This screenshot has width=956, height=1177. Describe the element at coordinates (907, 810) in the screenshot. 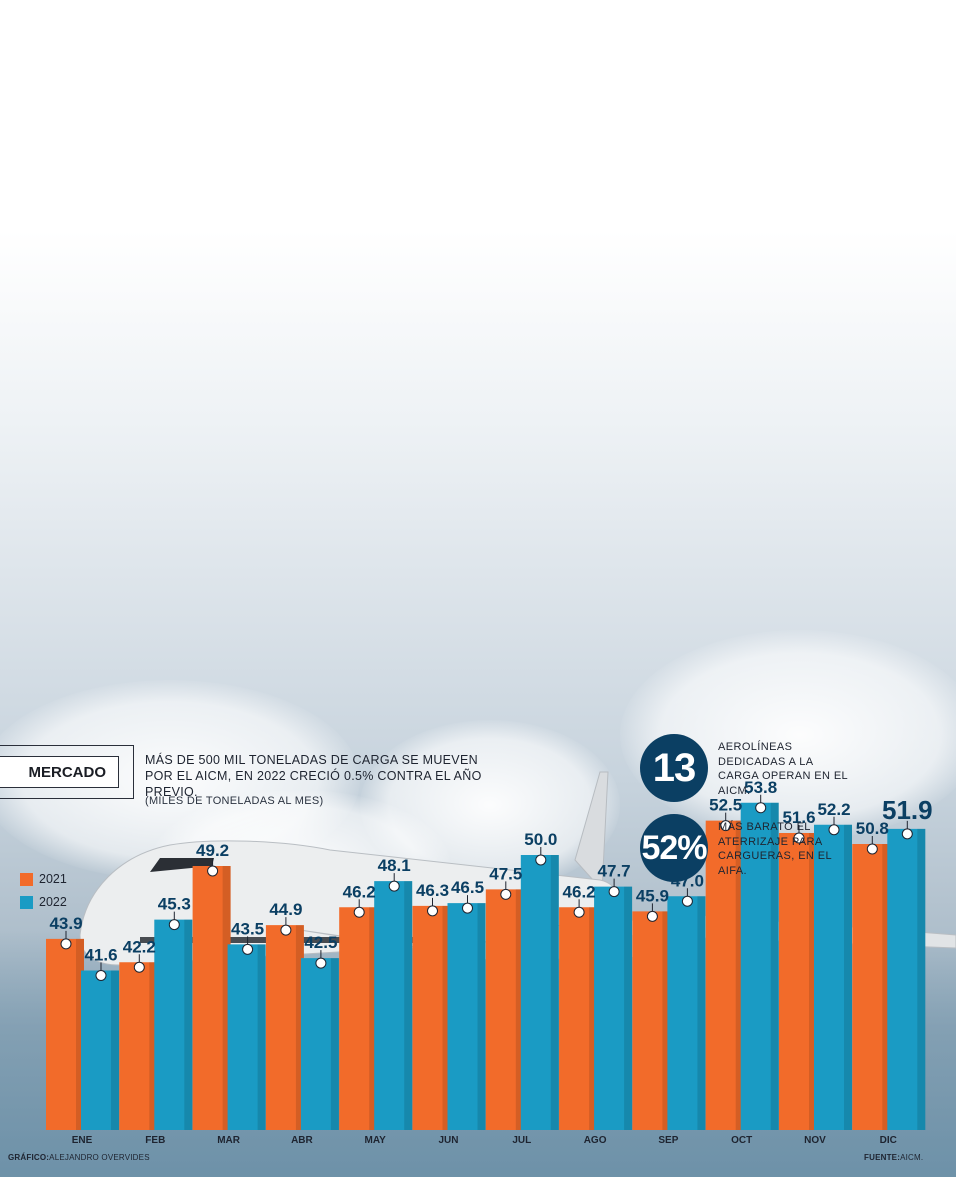

I see `value-label-2022-dic: 51.9` at that location.